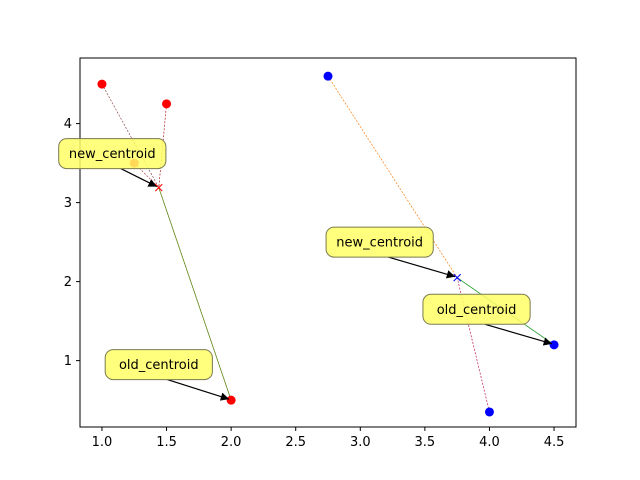 The image size is (640, 480). What do you see at coordinates (68, 361) in the screenshot?
I see `y-tick-label: 1` at bounding box center [68, 361].